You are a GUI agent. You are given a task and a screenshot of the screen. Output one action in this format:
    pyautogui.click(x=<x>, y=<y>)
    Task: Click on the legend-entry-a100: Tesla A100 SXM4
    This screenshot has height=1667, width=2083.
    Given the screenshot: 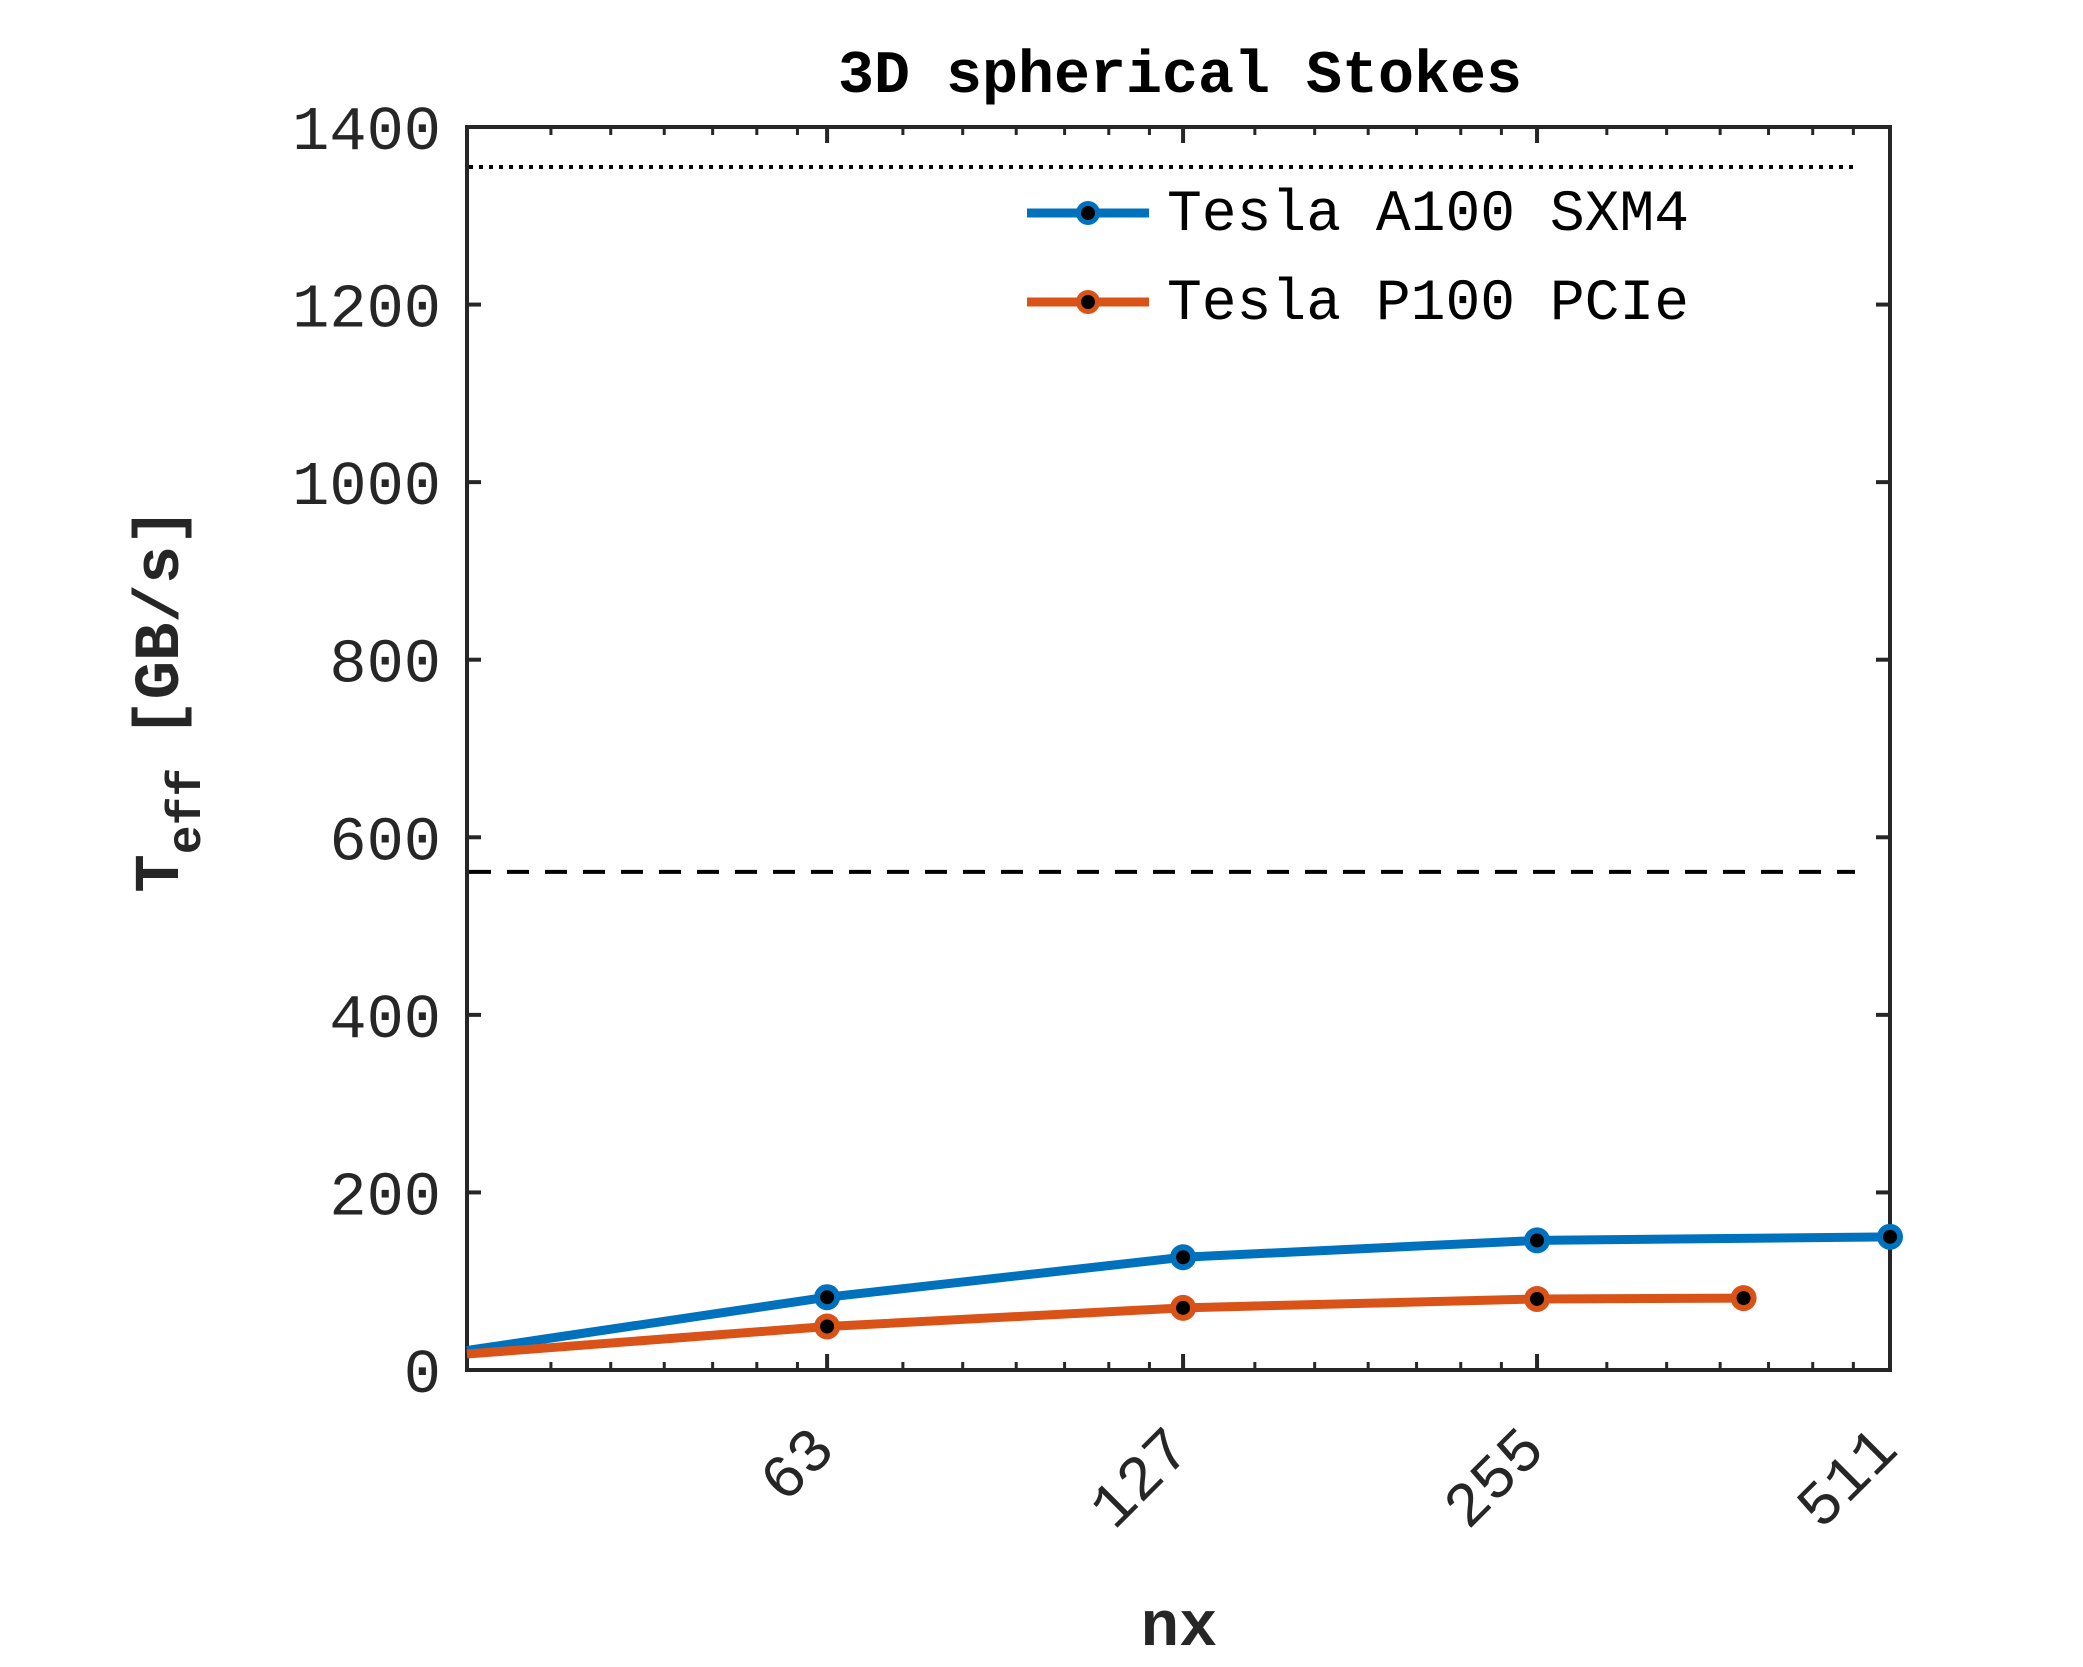 What is the action you would take?
    pyautogui.click(x=1358, y=215)
    